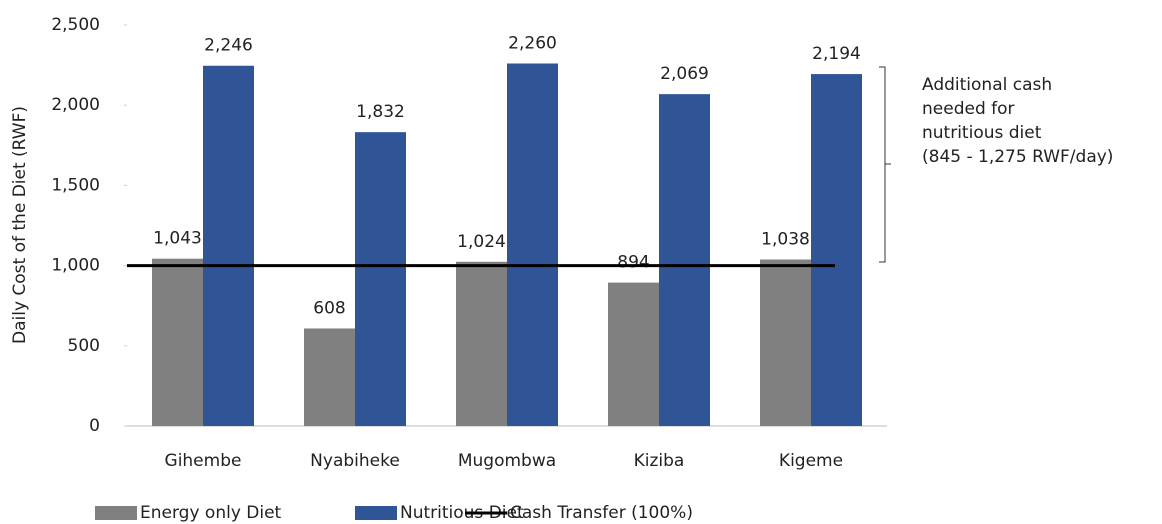 This screenshot has width=1162, height=524. Describe the element at coordinates (659, 461) in the screenshot. I see `x-tick-label: Kiziba` at that location.